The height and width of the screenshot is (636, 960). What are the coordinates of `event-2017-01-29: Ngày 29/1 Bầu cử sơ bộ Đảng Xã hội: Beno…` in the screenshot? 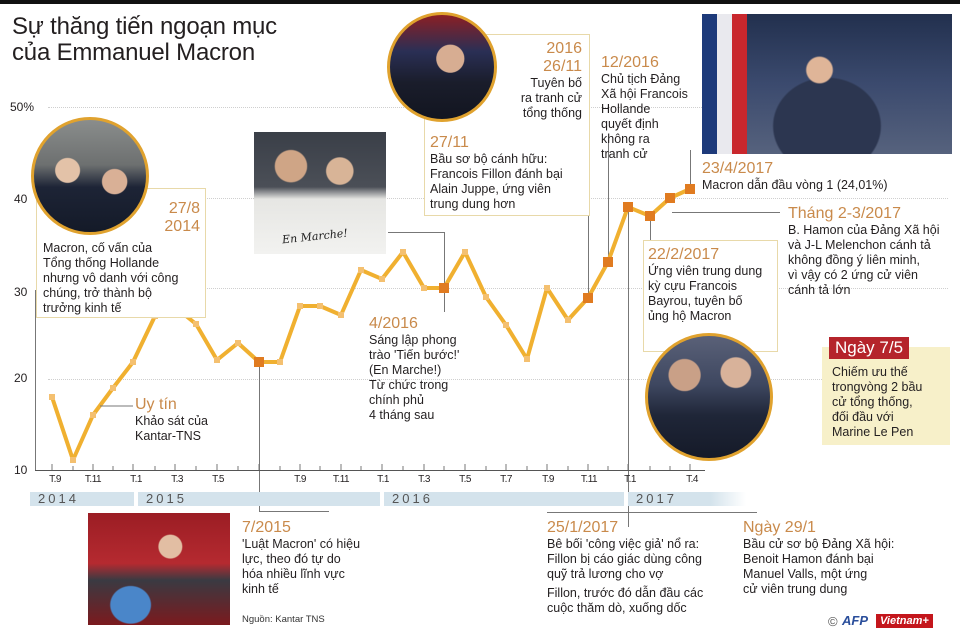 It's located at (819, 557).